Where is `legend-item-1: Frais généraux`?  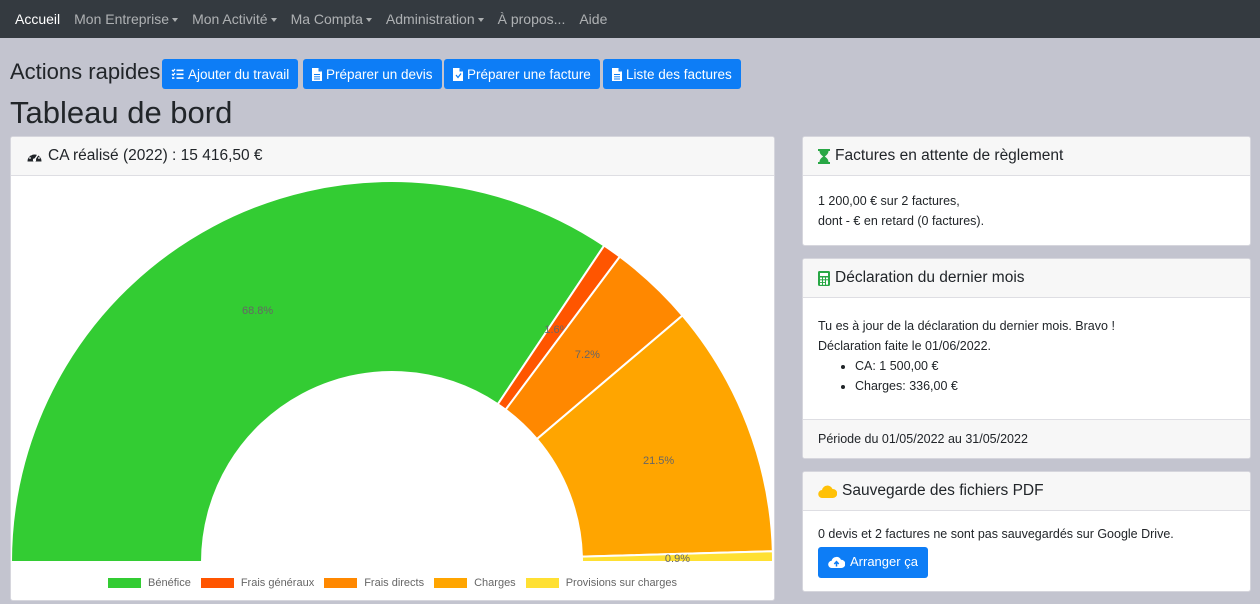 legend-item-1: Frais généraux is located at coordinates (257, 583).